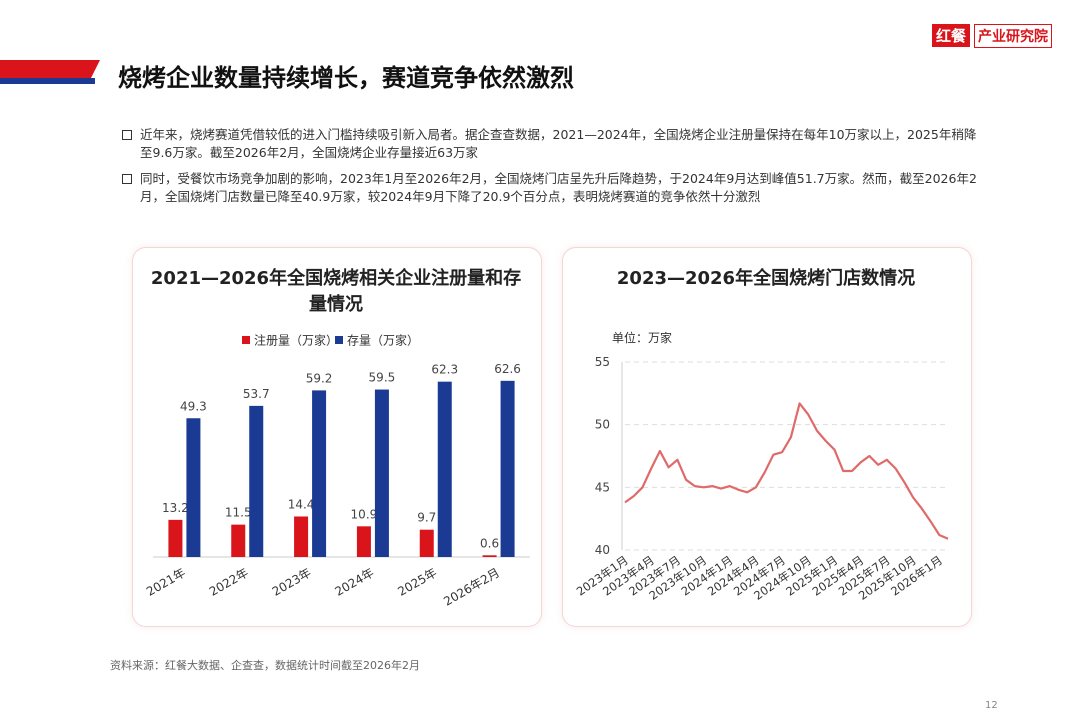 The height and width of the screenshot is (720, 1080). I want to click on data-label: 13.2, so click(175, 508).